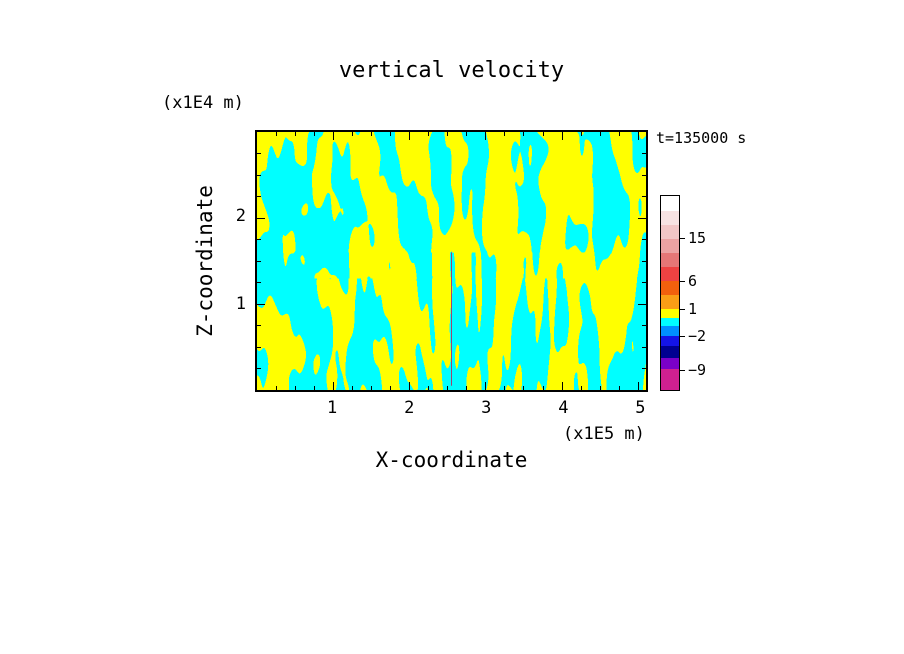  I want to click on x-axis-label: X-coordinate, so click(451, 460).